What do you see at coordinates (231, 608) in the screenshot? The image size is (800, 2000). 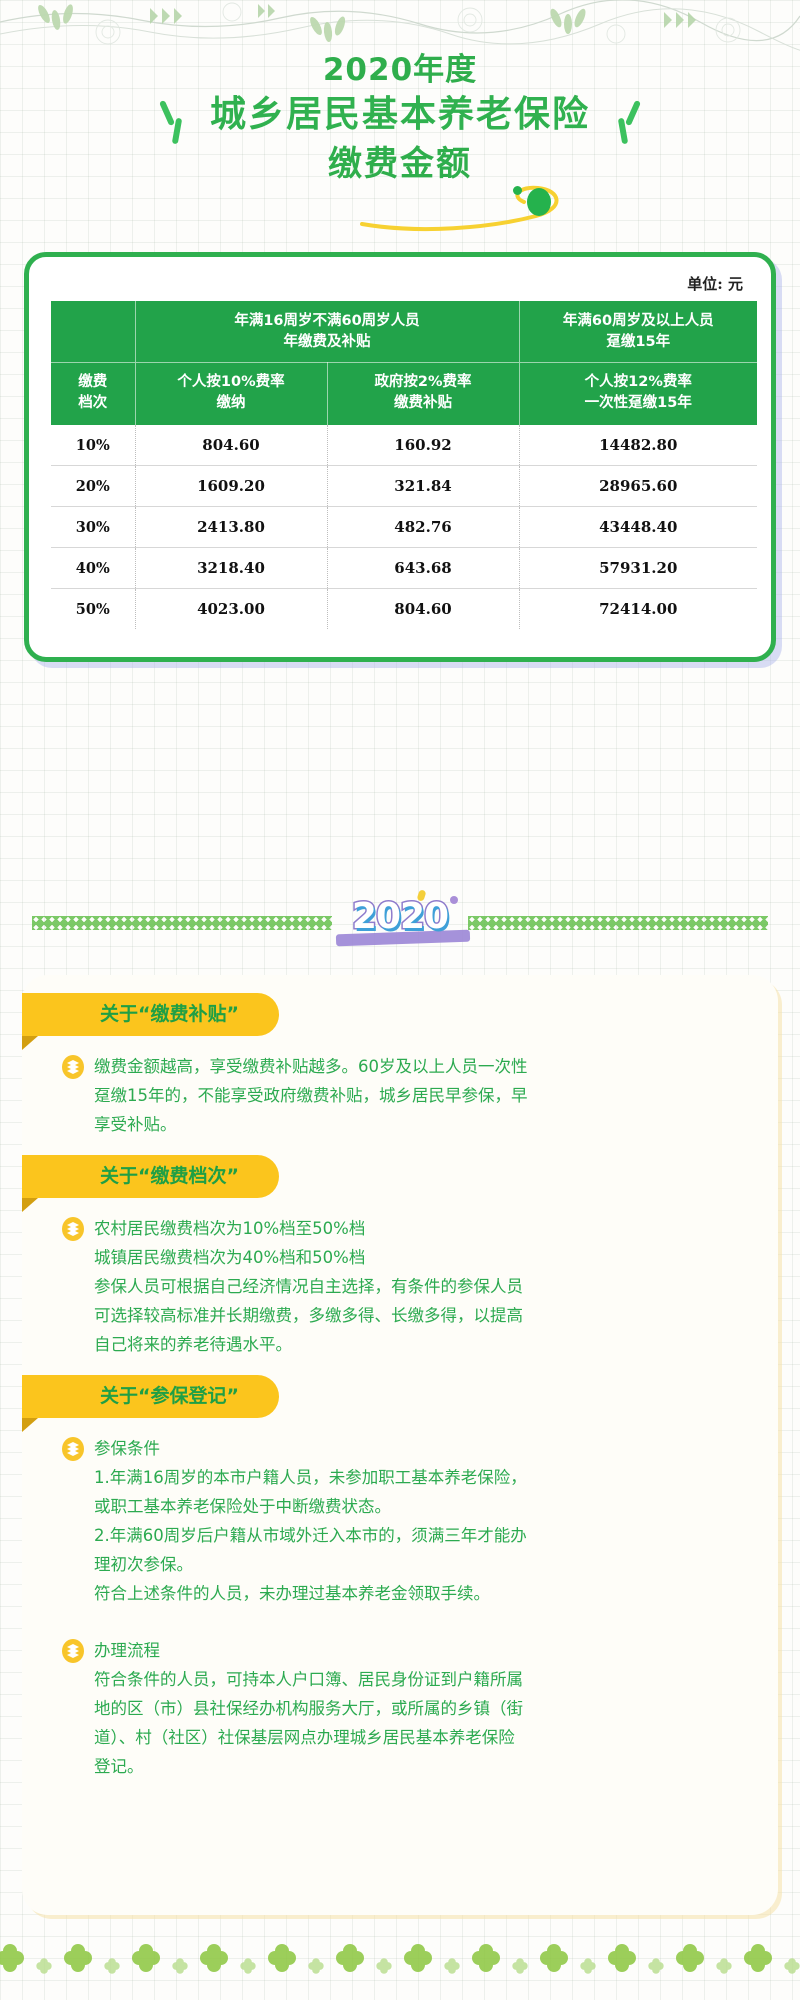 I see `cell-personal: 4023.00` at bounding box center [231, 608].